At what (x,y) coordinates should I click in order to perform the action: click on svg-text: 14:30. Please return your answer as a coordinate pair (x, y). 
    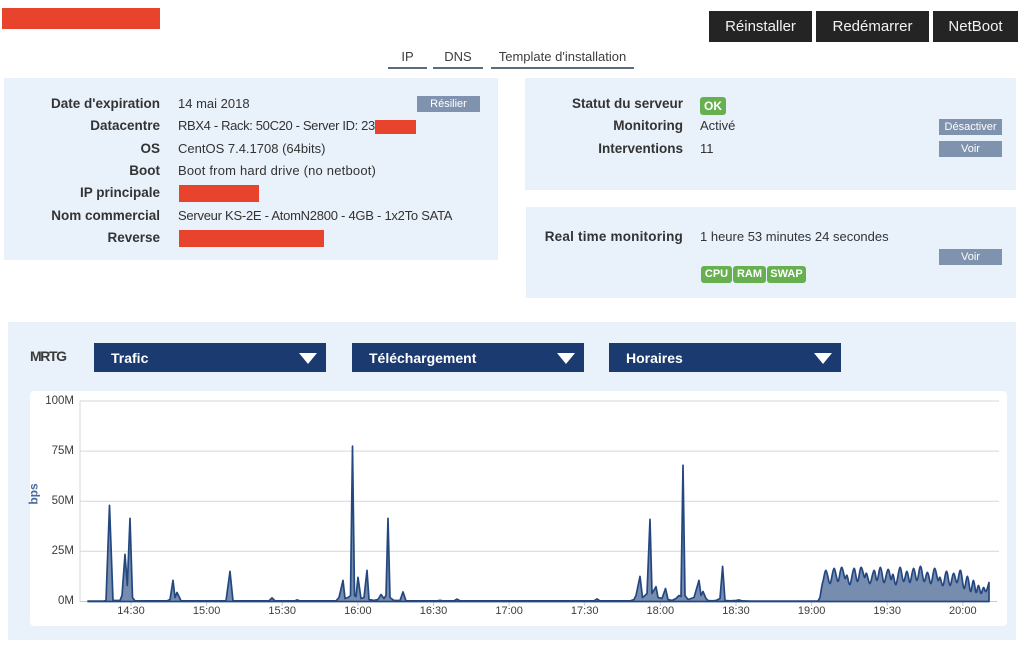
    Looking at the image, I should click on (131, 611).